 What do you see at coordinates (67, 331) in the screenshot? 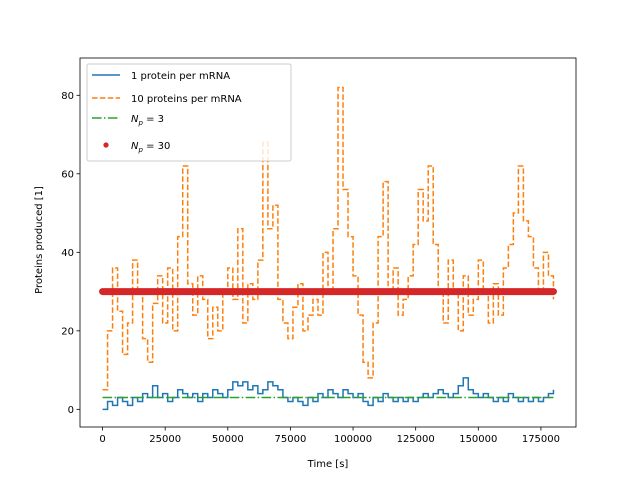
I see `y-tick-label: 20` at bounding box center [67, 331].